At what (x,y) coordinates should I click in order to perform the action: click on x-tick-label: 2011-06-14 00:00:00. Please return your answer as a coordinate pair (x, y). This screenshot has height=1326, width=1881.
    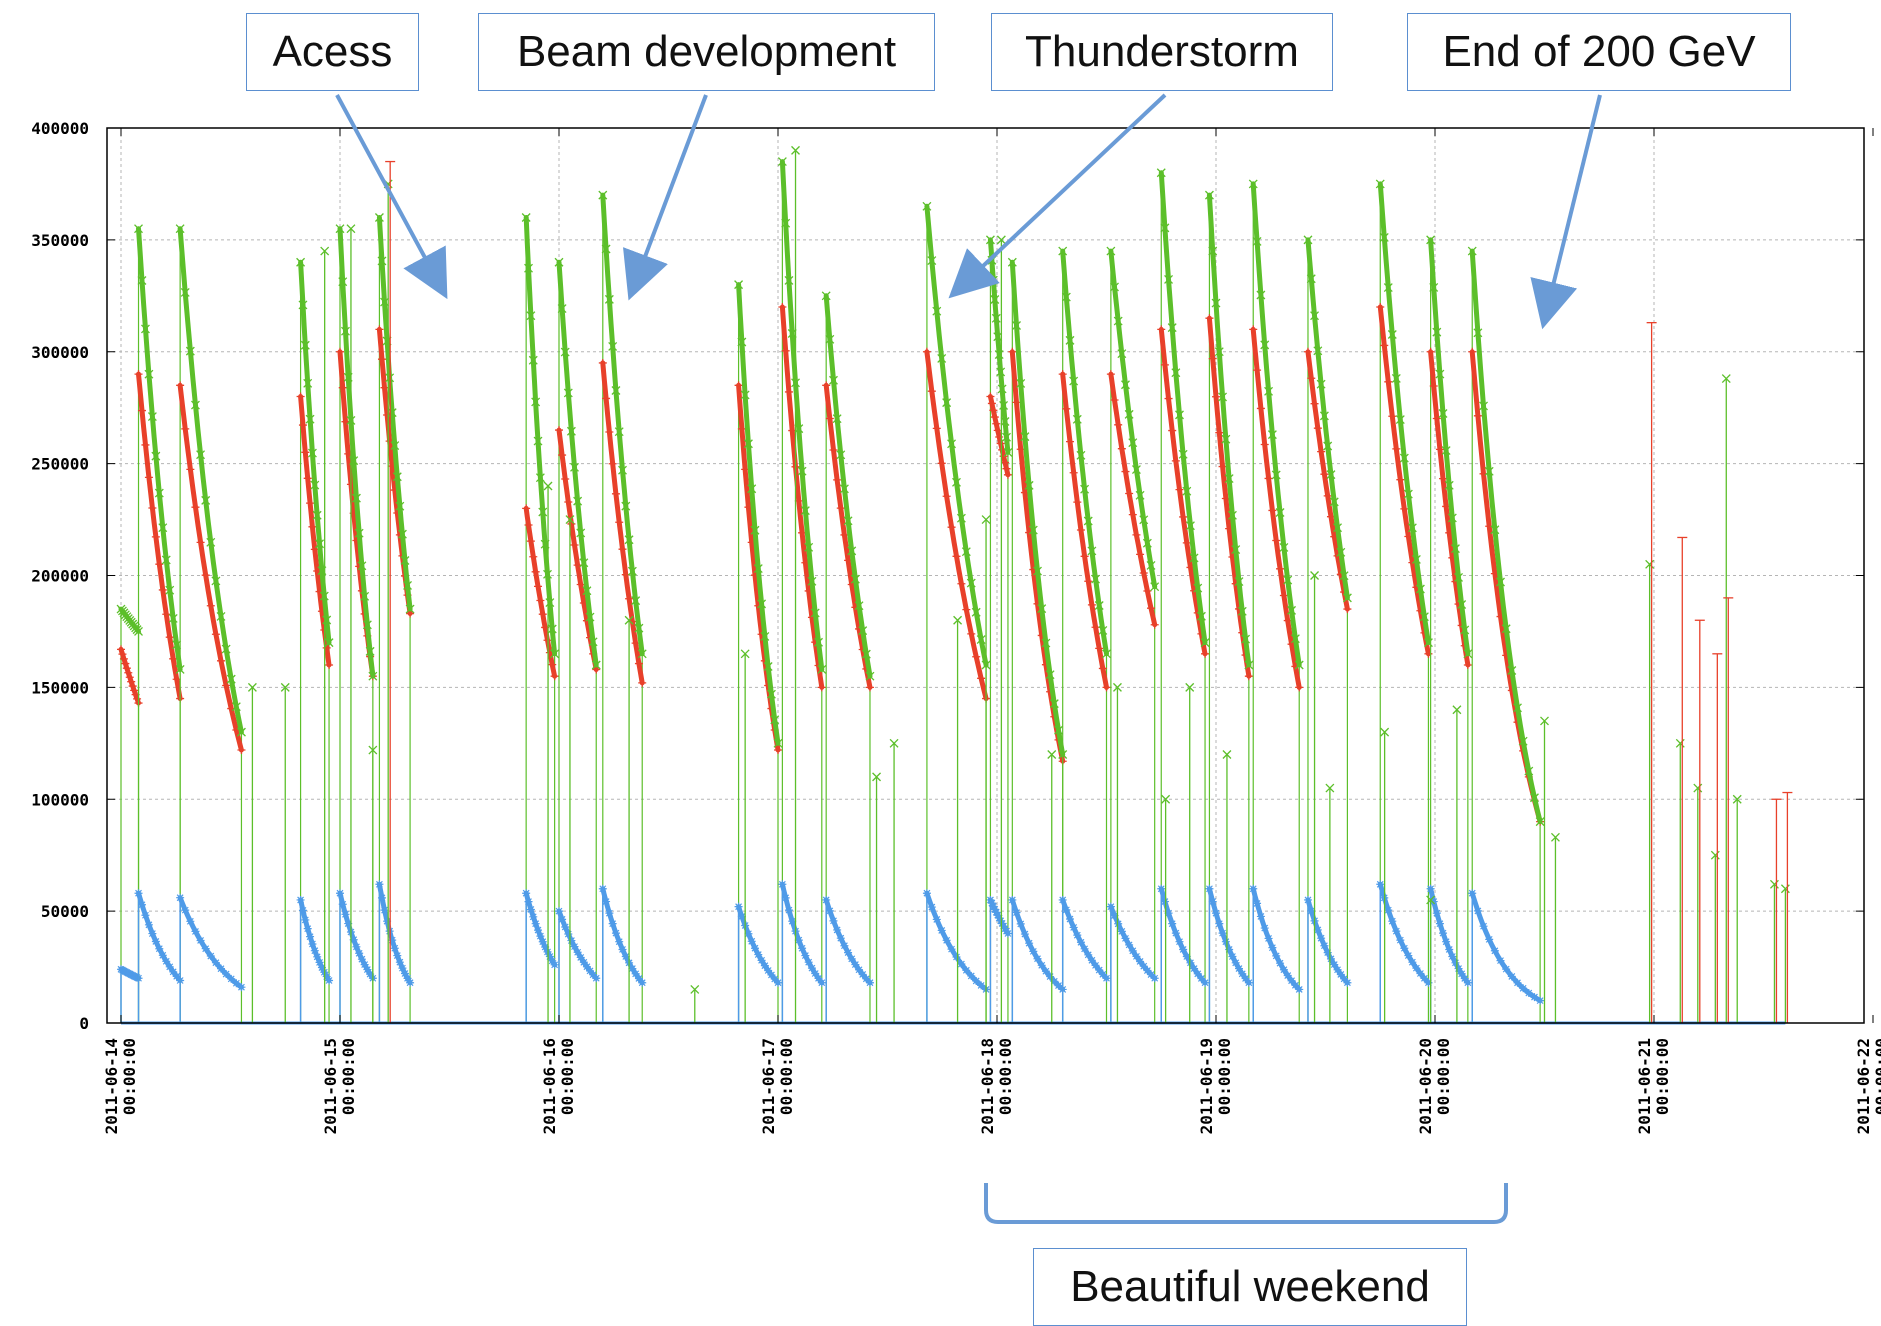
    Looking at the image, I should click on (120, 1086).